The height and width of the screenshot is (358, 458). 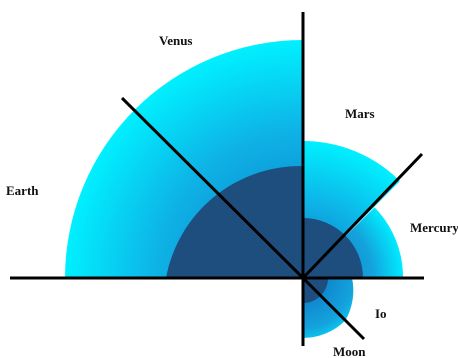 What do you see at coordinates (333, 308) in the screenshot?
I see `diagonal-line-lower-right` at bounding box center [333, 308].